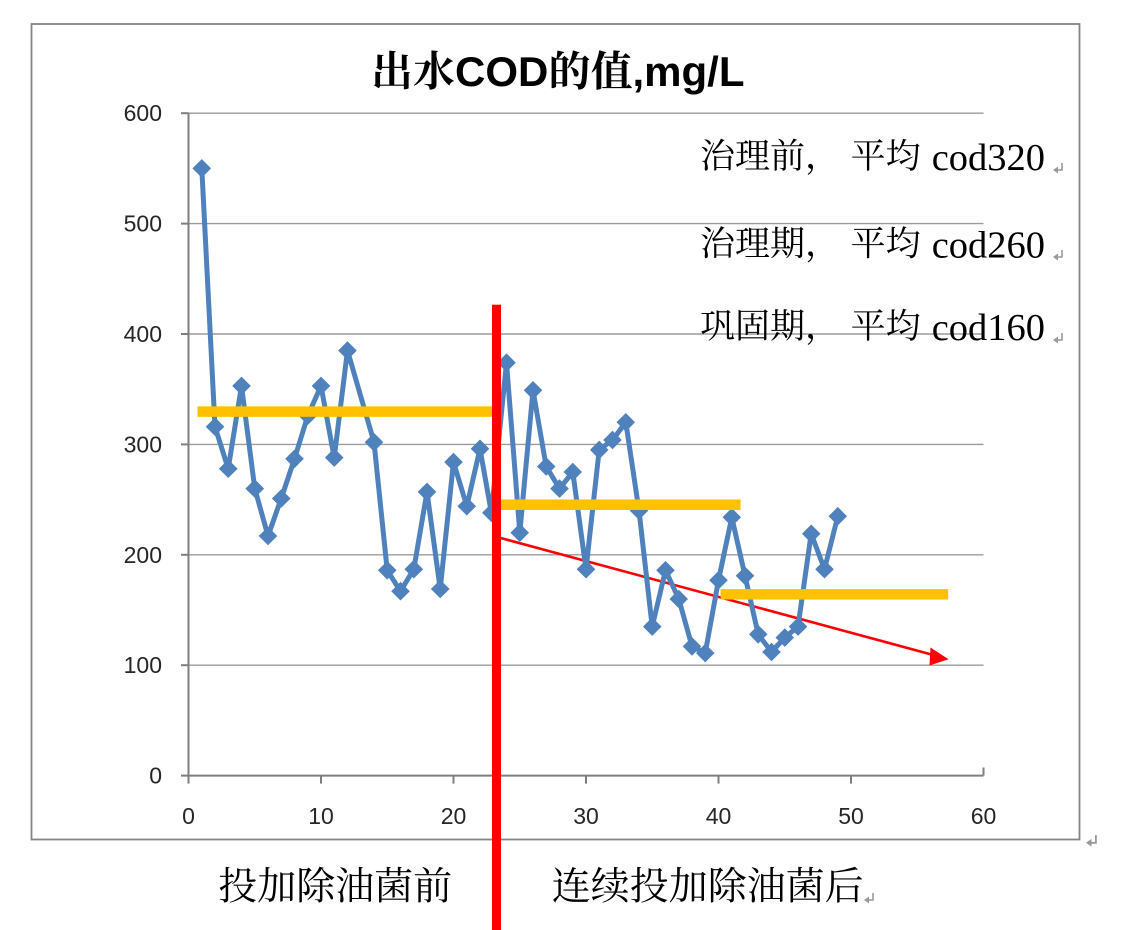  I want to click on svg-text: cod260, so click(988, 246).